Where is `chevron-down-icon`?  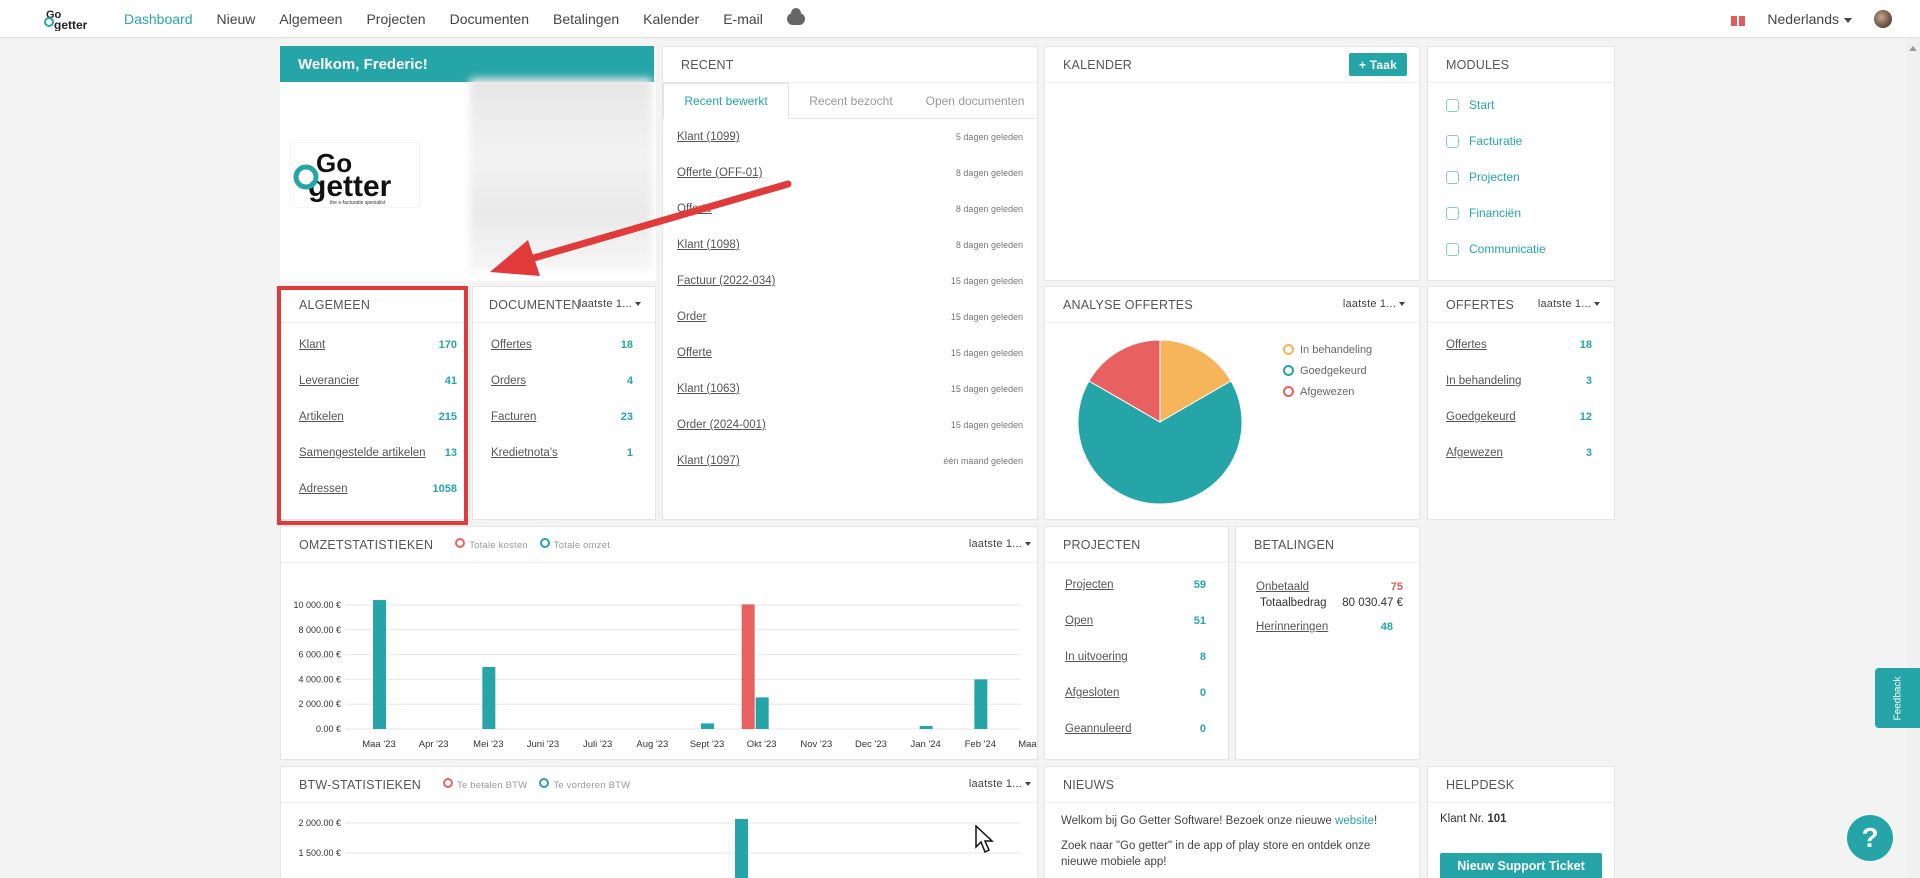
chevron-down-icon is located at coordinates (1028, 544).